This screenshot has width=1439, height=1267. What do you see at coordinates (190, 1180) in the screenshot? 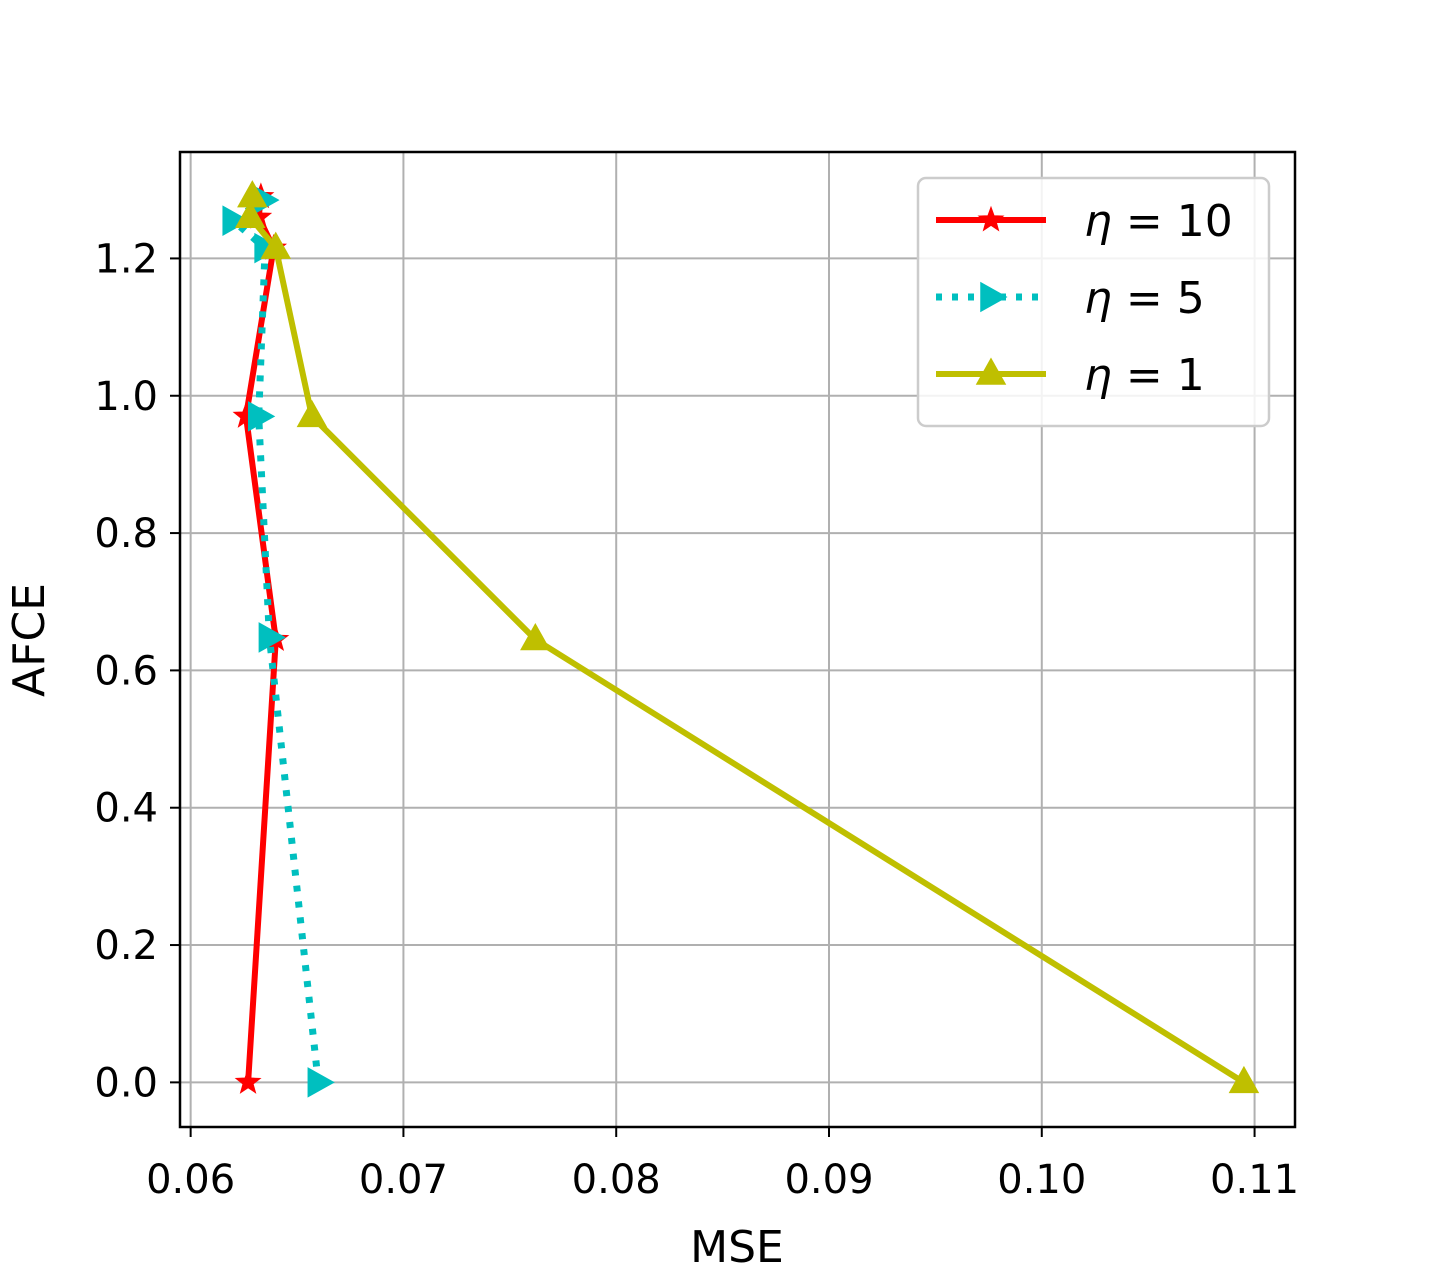
I see `x-tick-label: 0.06` at bounding box center [190, 1180].